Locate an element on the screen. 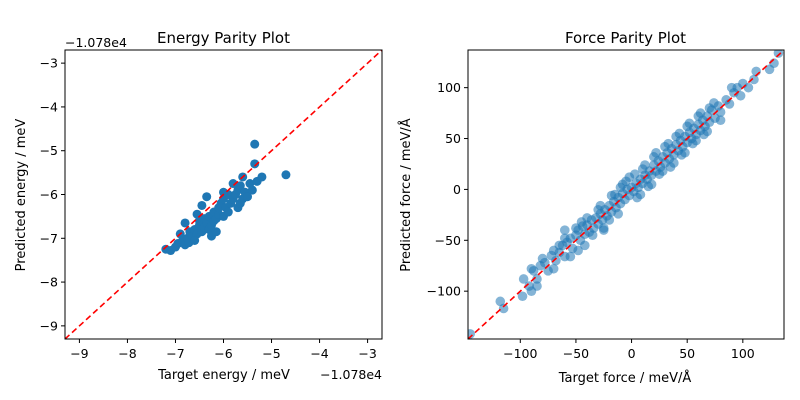 This screenshot has width=800, height=400. force-x-tick-label: −100 is located at coordinates (520, 353).